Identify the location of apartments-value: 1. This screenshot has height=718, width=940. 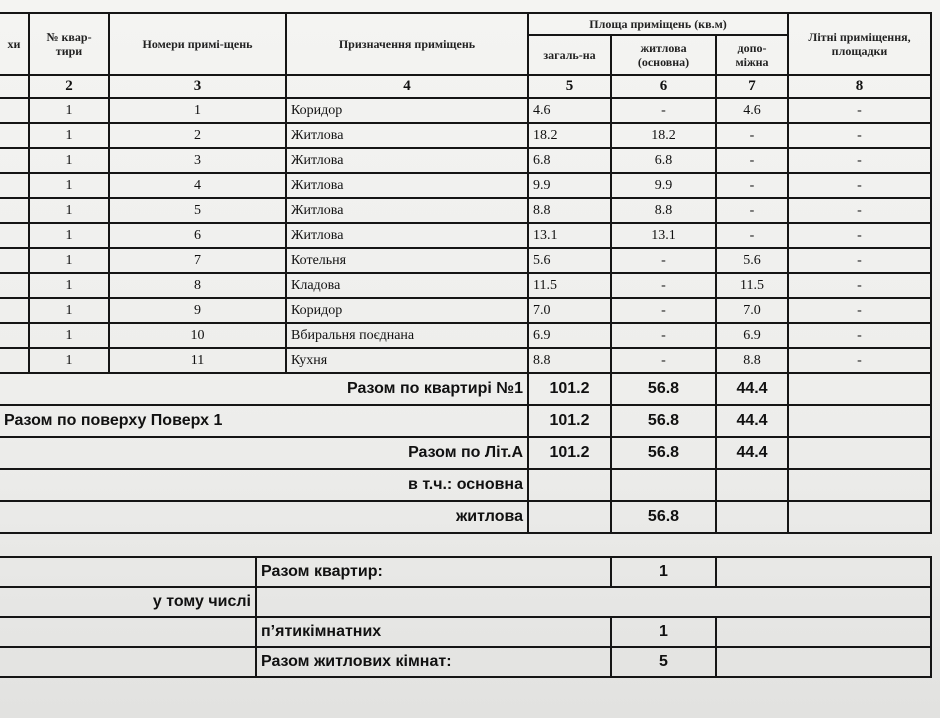
(663, 572).